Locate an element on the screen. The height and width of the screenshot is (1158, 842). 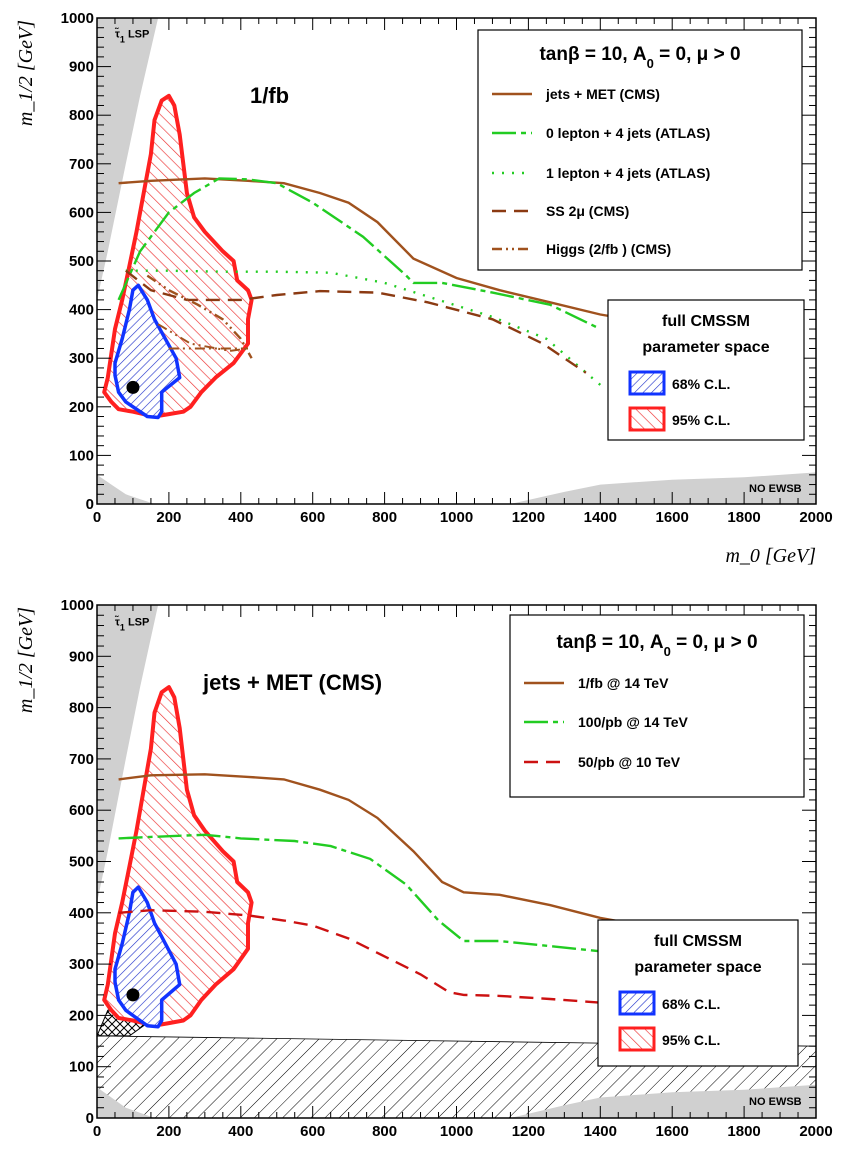
legend-entry-4: Higgs (2/fb ) (CMS) is located at coordinates (608, 249).